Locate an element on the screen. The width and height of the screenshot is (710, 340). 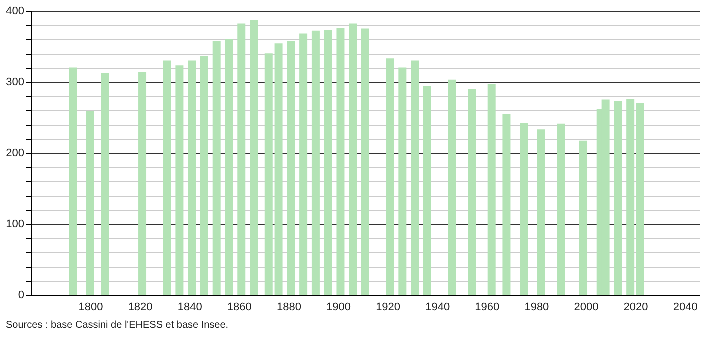
x-tick-label: 1880 is located at coordinates (289, 308).